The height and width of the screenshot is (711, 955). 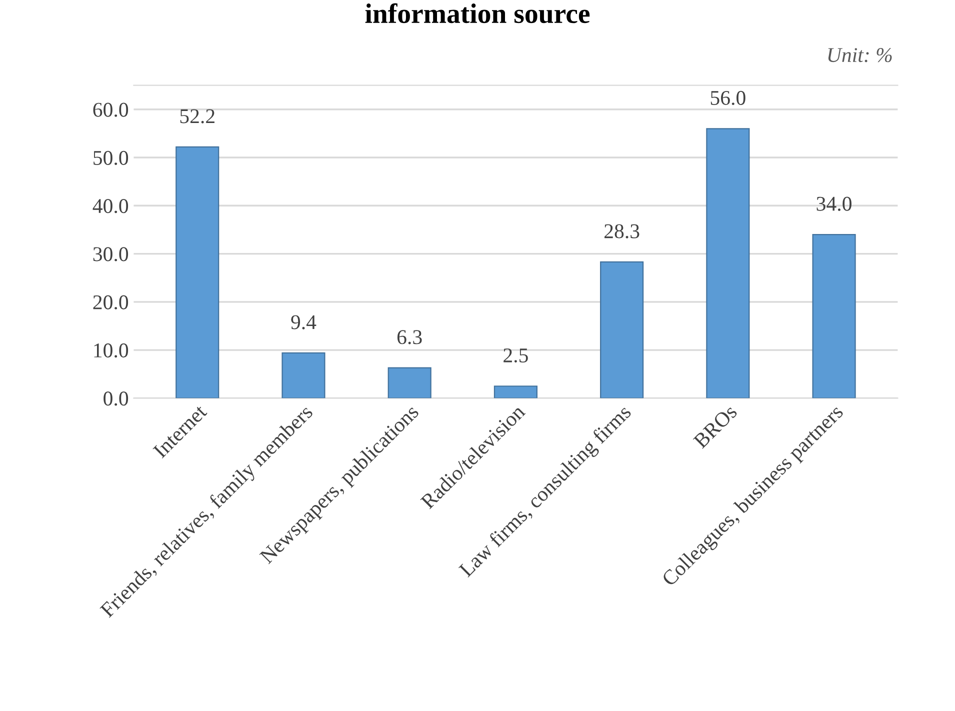 I want to click on y-tick-label: 50.0, so click(x=111, y=158).